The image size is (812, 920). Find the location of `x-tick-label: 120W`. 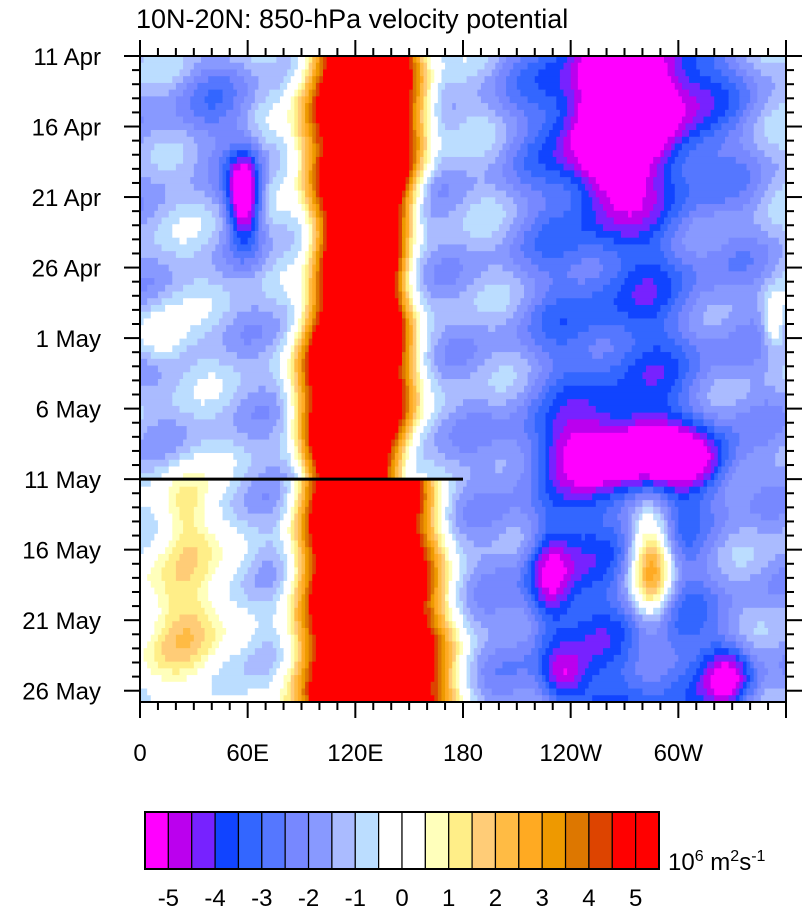

x-tick-label: 120W is located at coordinates (570, 753).